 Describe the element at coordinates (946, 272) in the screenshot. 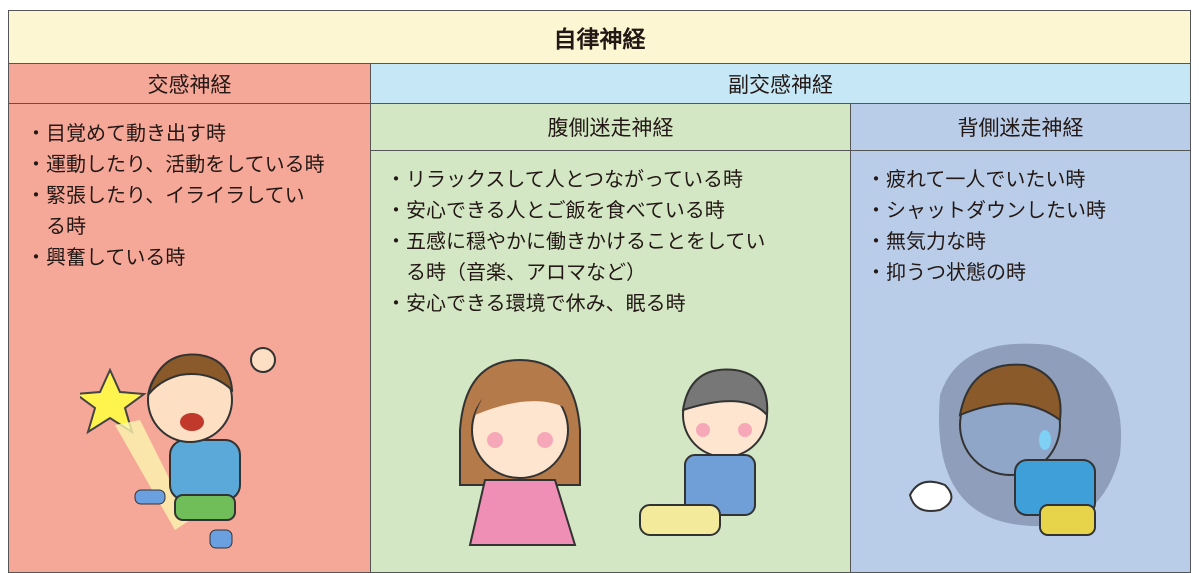

I see `list-line: ・抑うつ状態の時` at that location.